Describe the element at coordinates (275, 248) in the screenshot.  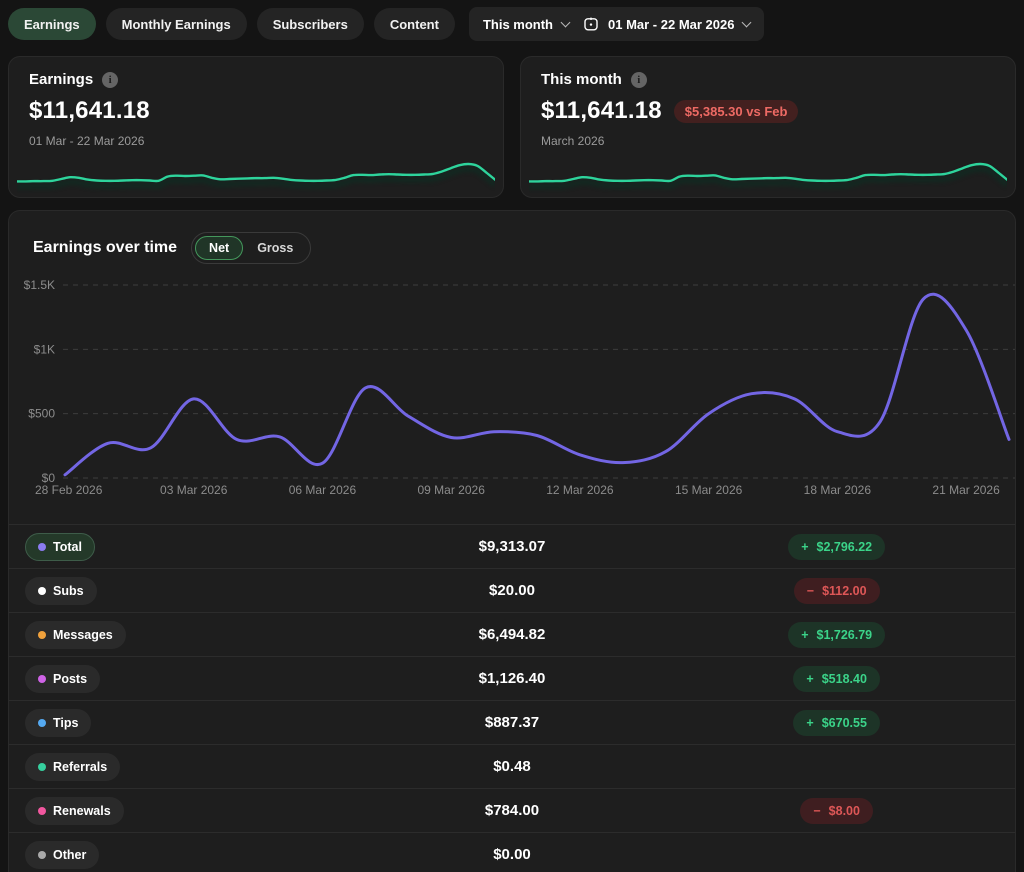
I see `toggle-gross: Gross` at that location.